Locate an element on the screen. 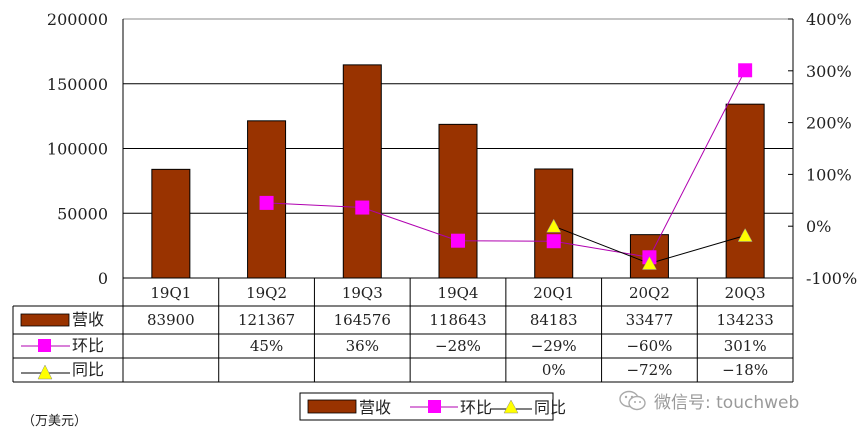  table-cell: 0% is located at coordinates (554, 370).